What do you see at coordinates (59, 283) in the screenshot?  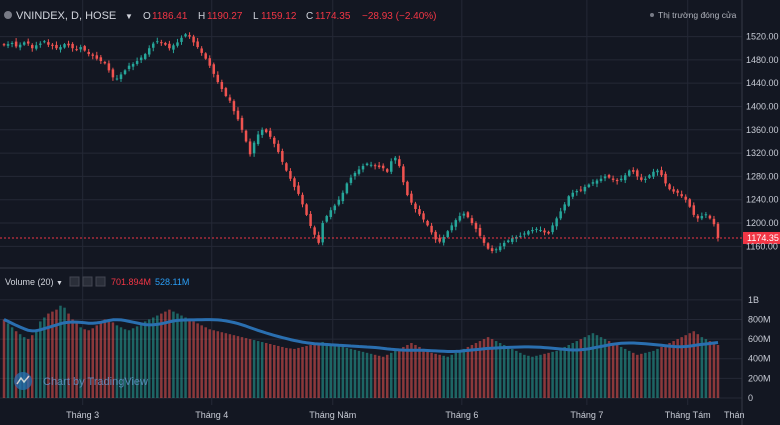 I see `volume-dropdown-icon: ▼` at bounding box center [59, 283].